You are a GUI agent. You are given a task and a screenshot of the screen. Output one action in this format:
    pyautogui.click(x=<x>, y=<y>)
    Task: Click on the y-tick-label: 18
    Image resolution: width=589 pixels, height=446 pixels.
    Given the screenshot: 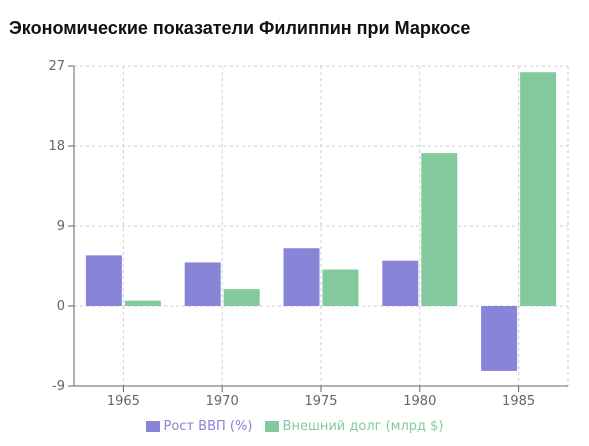 What is the action you would take?
    pyautogui.click(x=56, y=146)
    